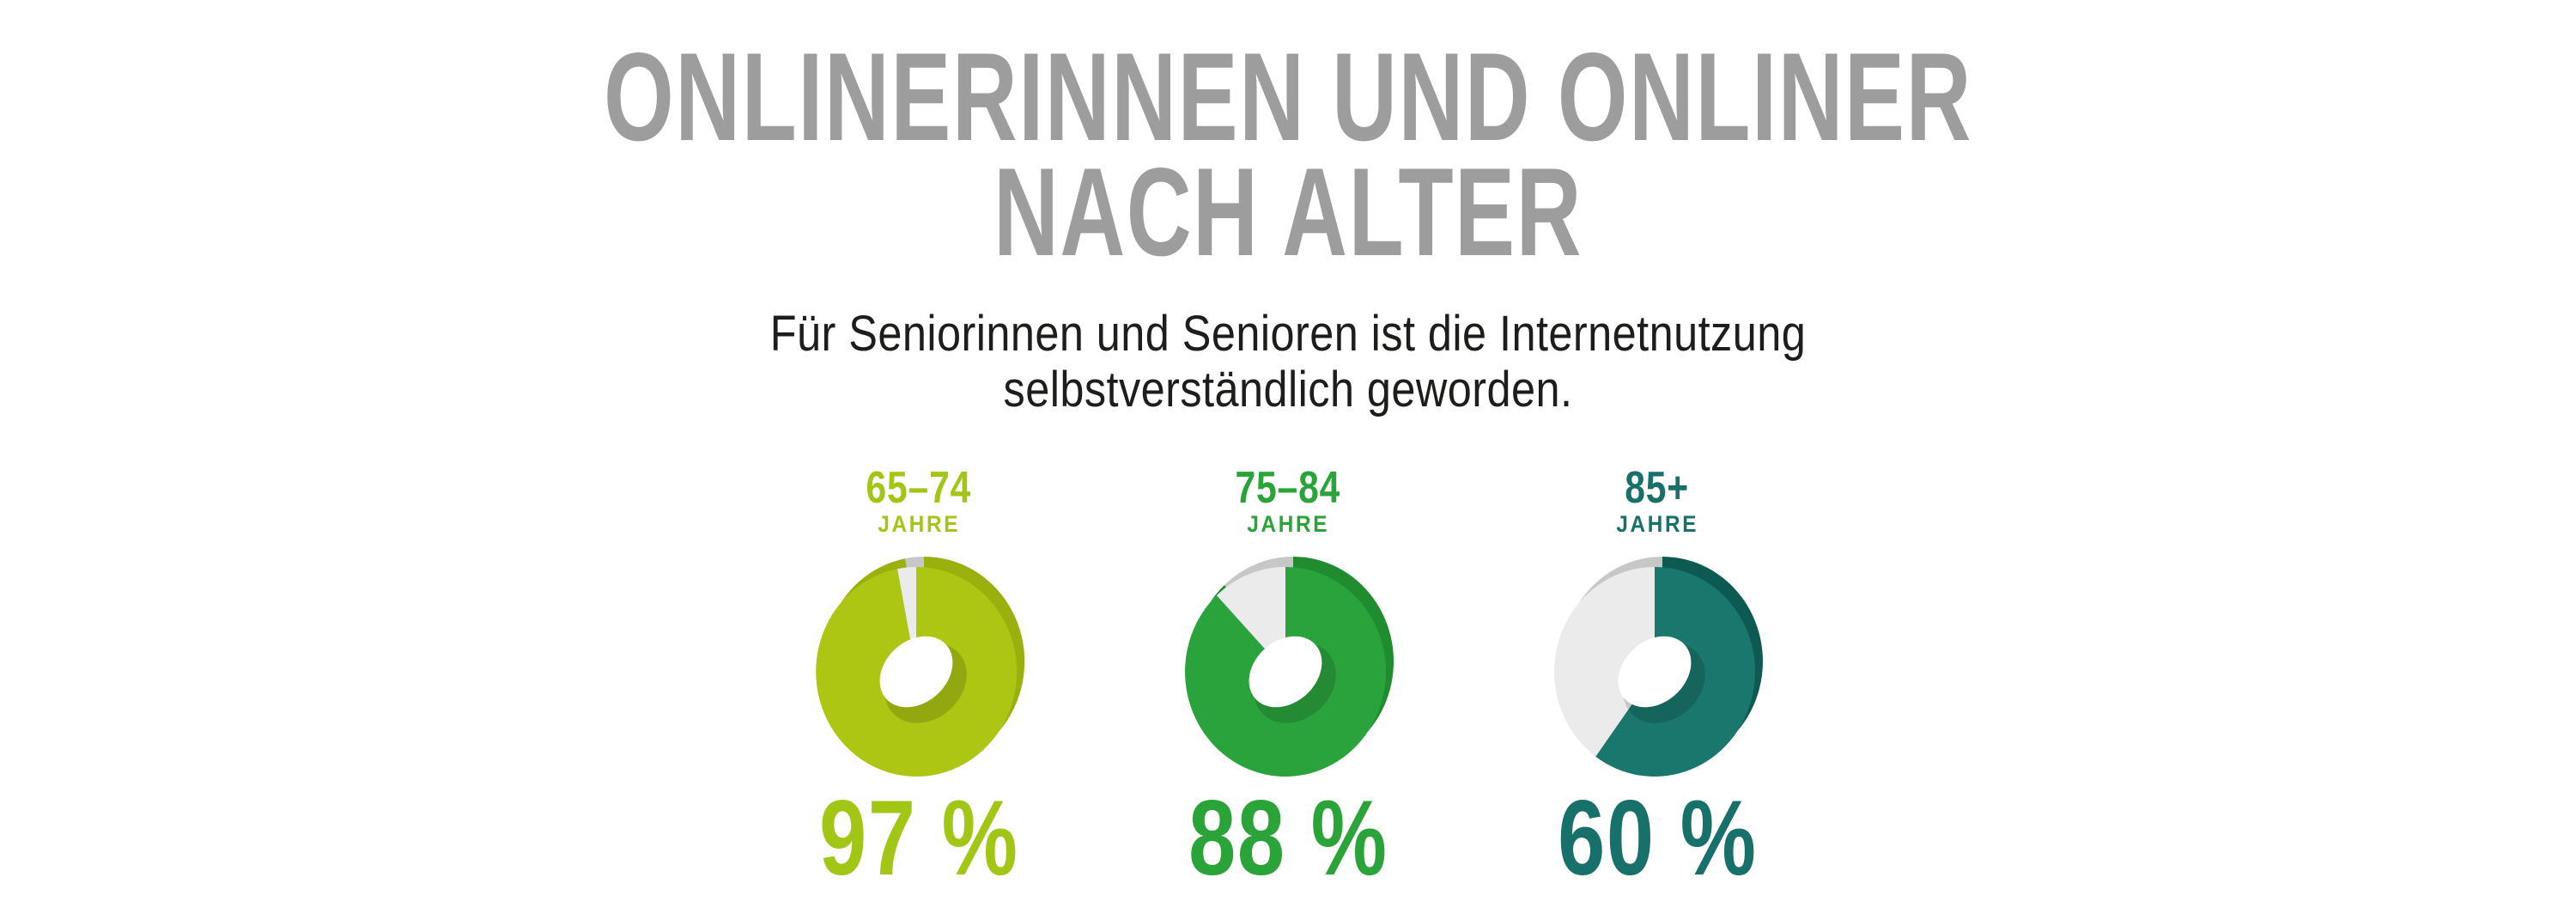  Describe the element at coordinates (1657, 839) in the screenshot. I see `percentage-label: 60 %` at that location.